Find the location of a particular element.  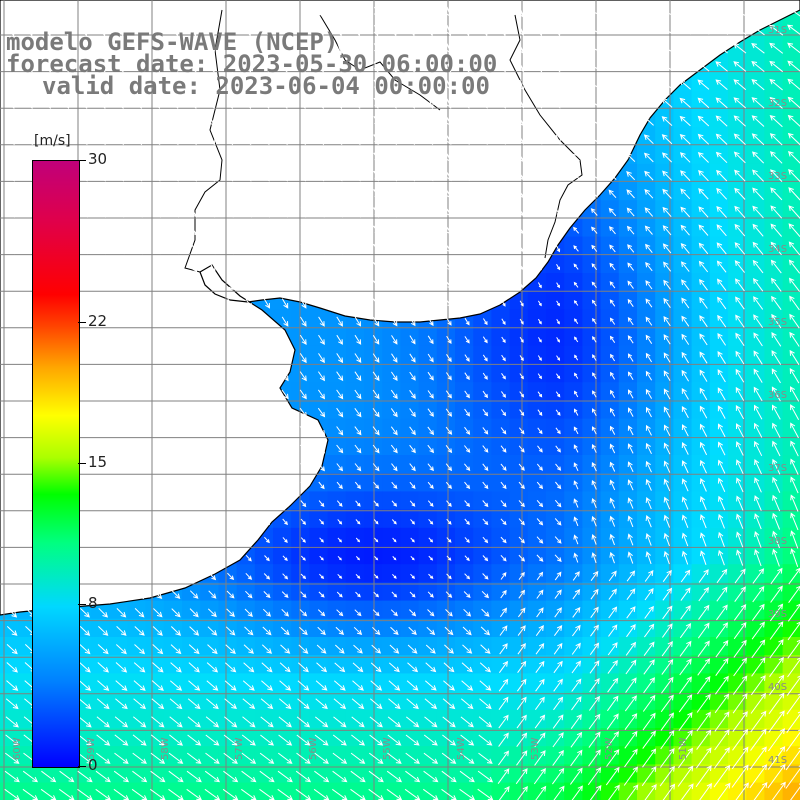

latitude-label: 38S is located at coordinates (777, 541).